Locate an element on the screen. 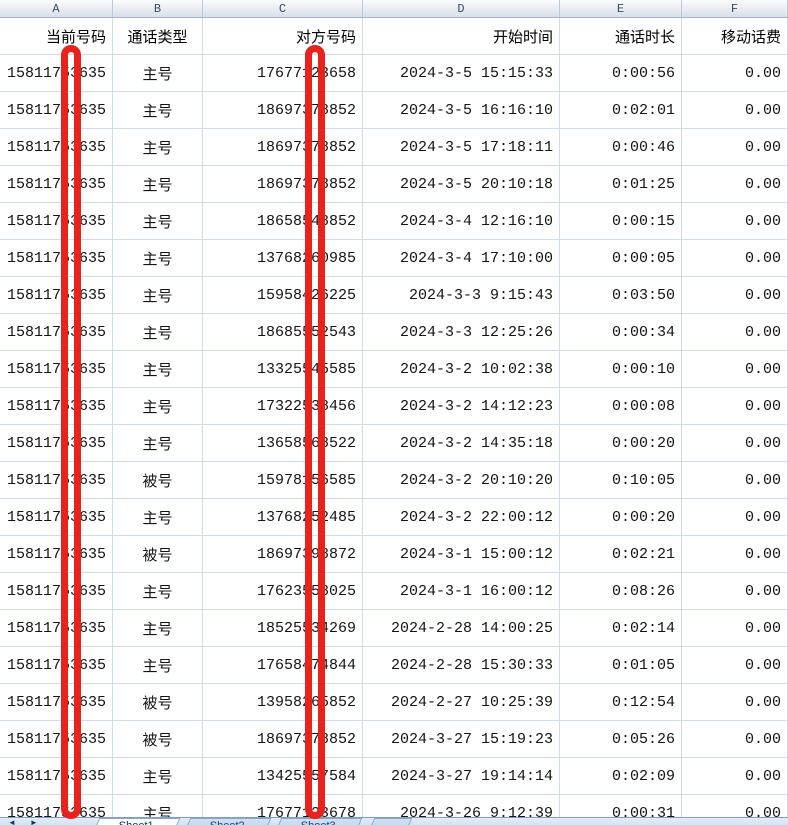  cell-d: 2024-3-1 15:00:12 is located at coordinates (461, 554).